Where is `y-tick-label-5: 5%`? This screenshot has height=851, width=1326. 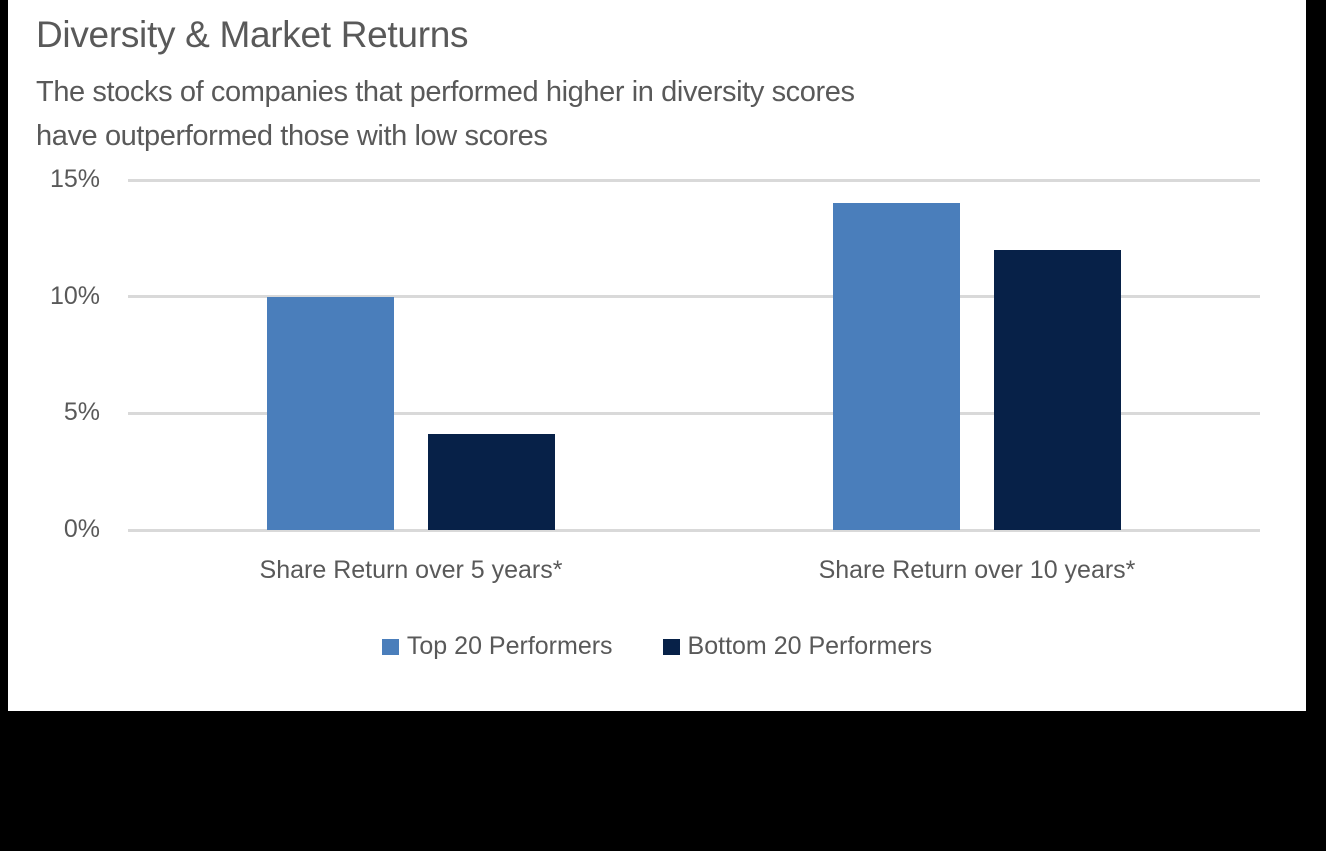
y-tick-label-5: 5% is located at coordinates (81, 412).